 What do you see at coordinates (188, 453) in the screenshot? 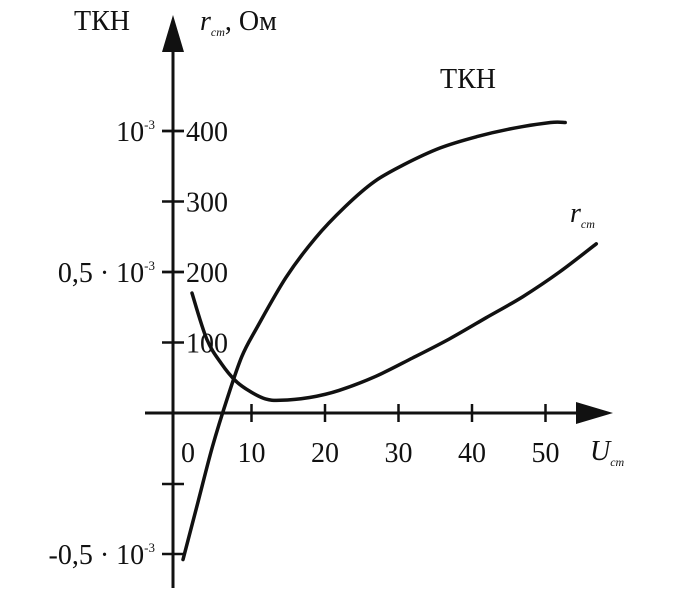
I see `x-tick-label: 0` at bounding box center [188, 453].